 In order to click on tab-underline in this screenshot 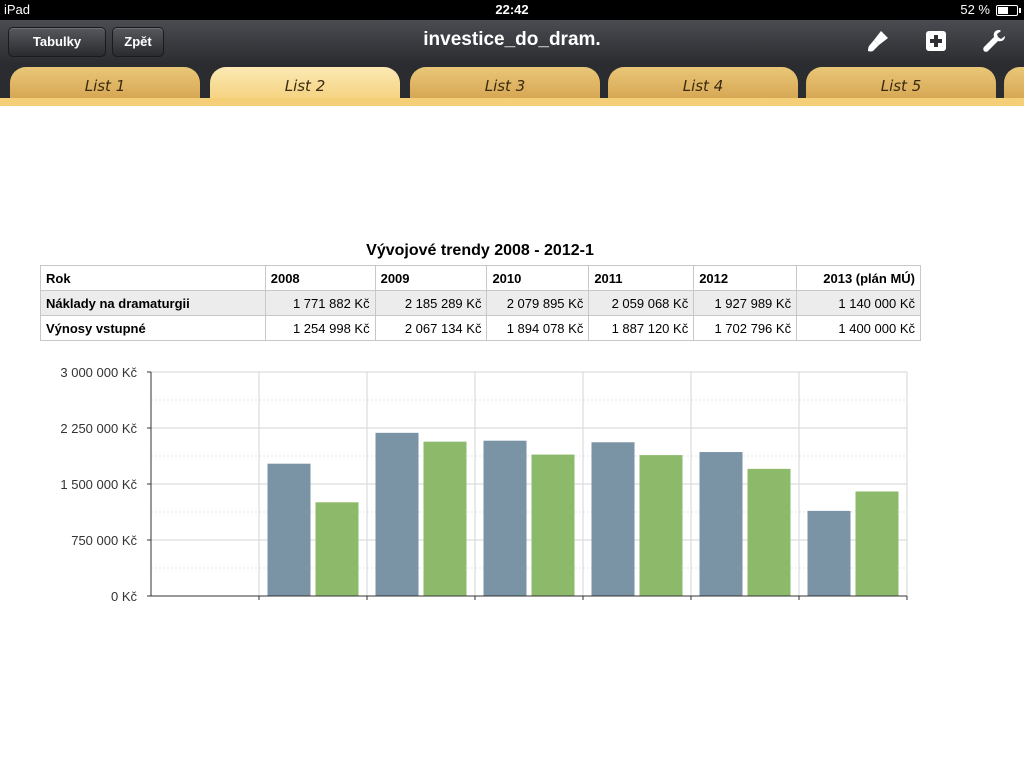, I will do `click(512, 102)`.